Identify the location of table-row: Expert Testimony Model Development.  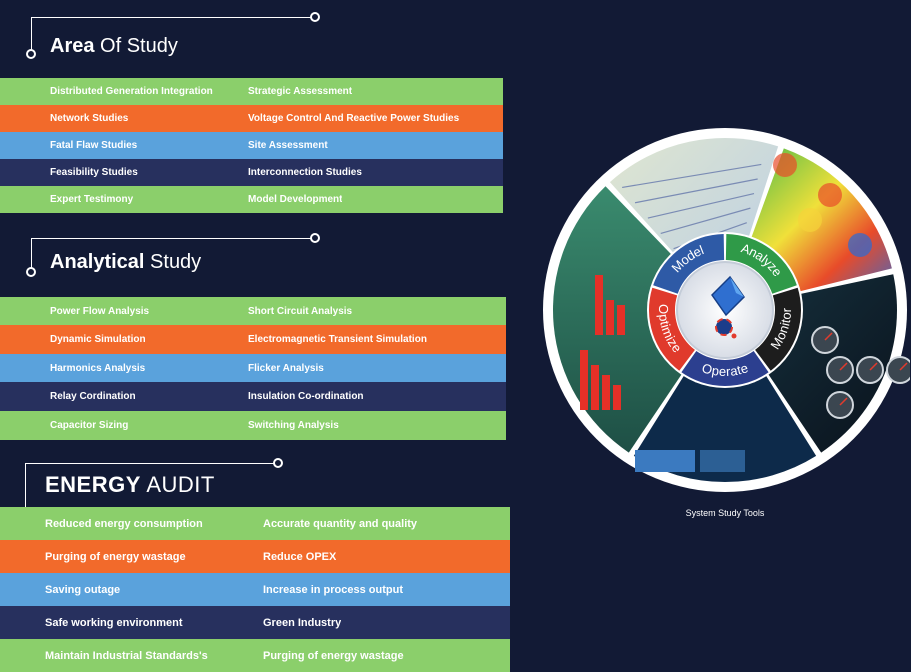
(251, 199).